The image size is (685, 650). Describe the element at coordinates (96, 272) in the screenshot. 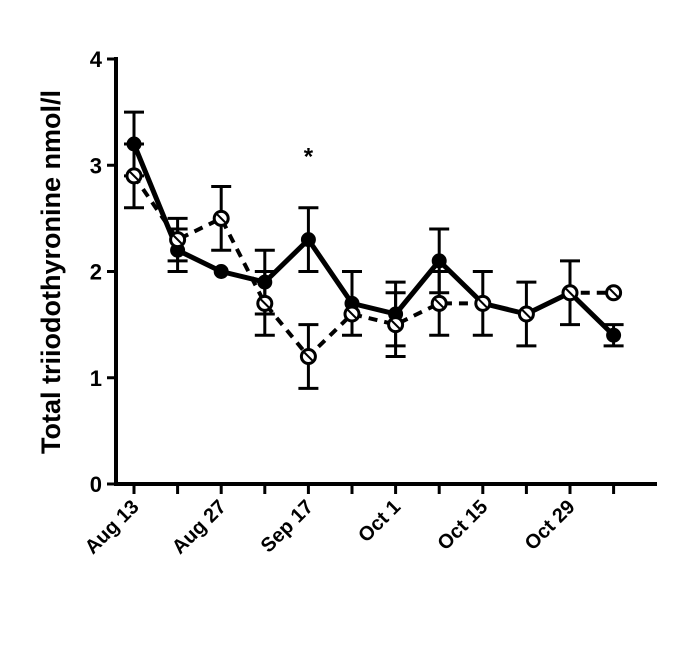

I see `y-tick-label: 2` at that location.